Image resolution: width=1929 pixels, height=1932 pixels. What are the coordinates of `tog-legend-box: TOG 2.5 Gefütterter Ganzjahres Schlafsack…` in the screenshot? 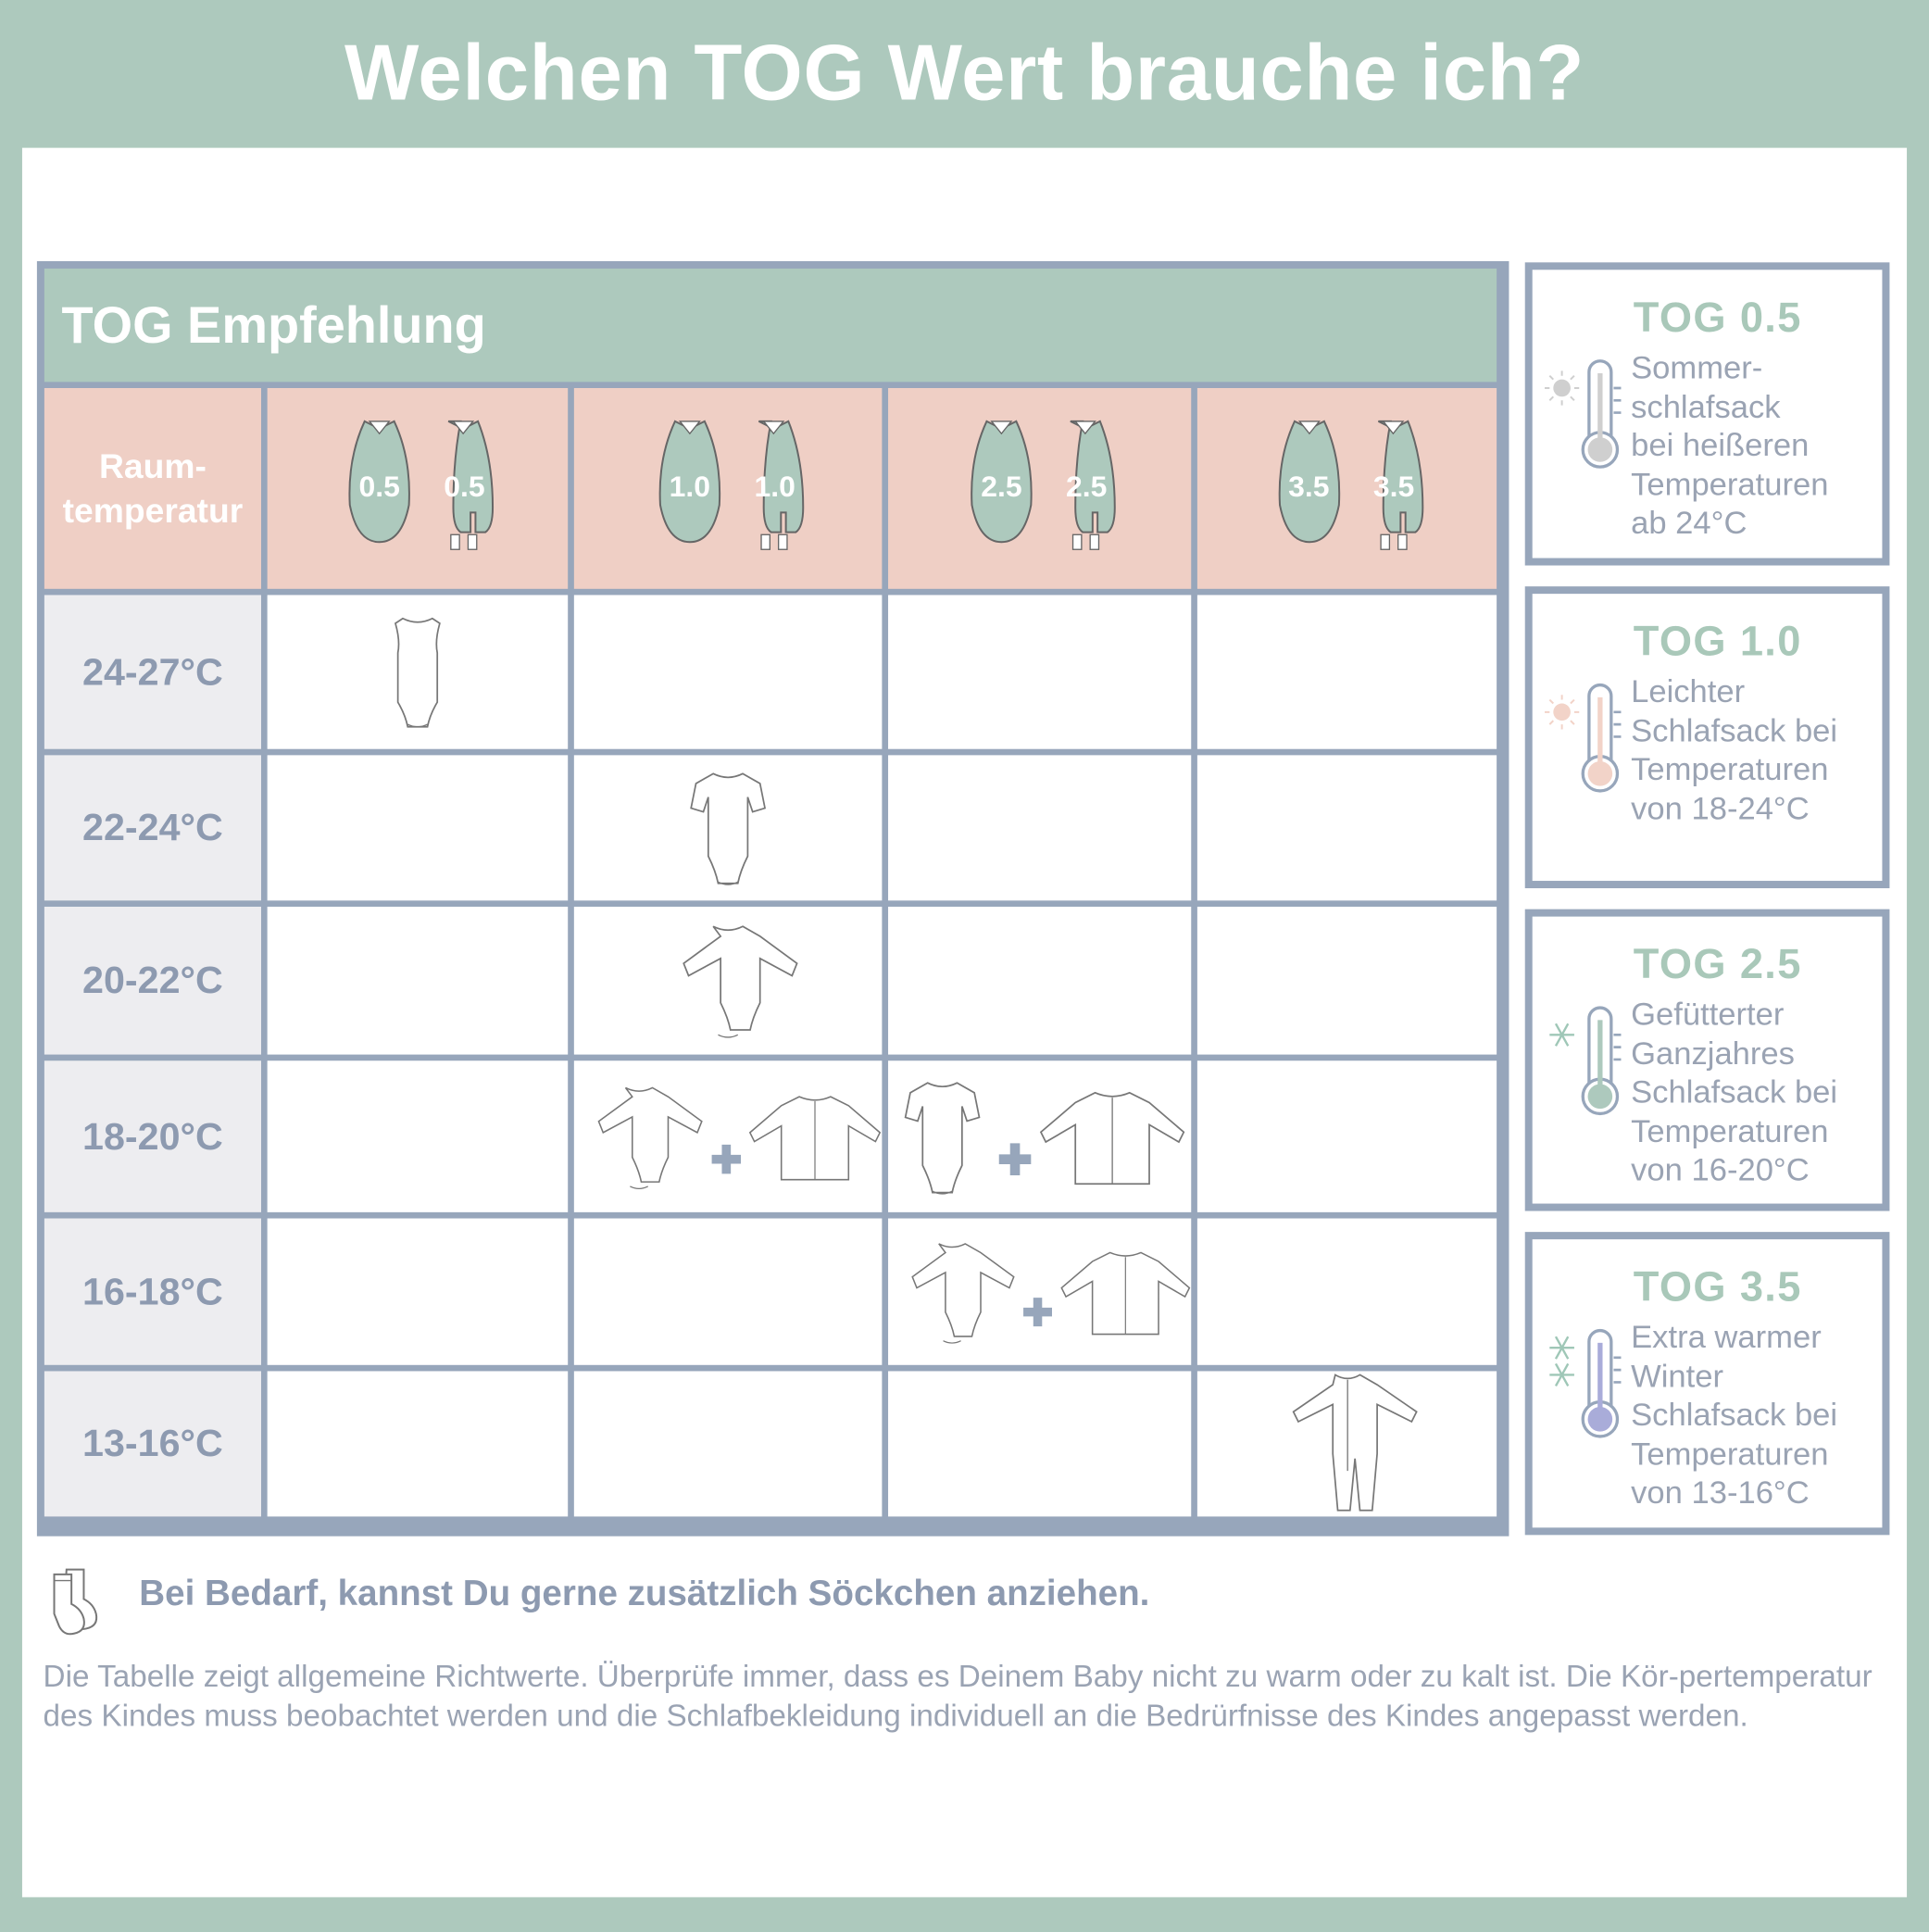 It's located at (1707, 1060).